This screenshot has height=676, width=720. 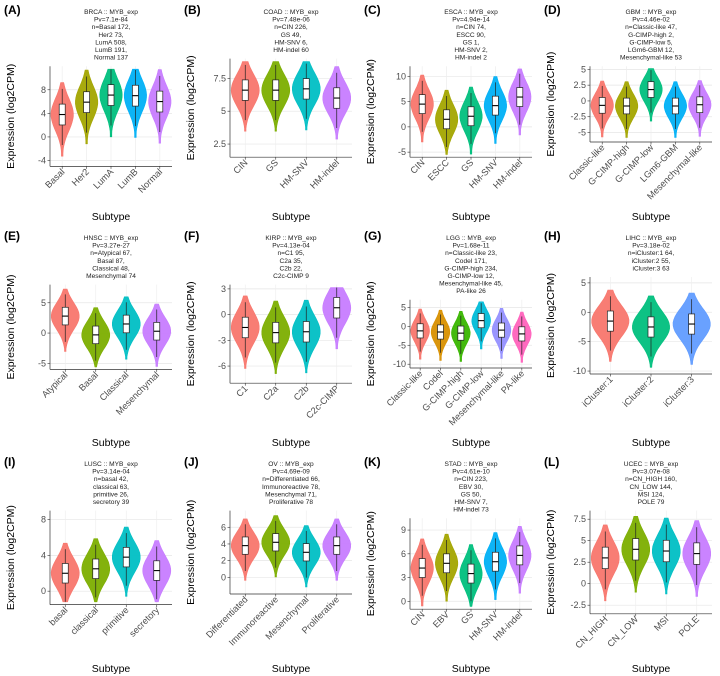 I want to click on panel-title-line: n=CN_HIGH 160,, so click(x=651, y=479).